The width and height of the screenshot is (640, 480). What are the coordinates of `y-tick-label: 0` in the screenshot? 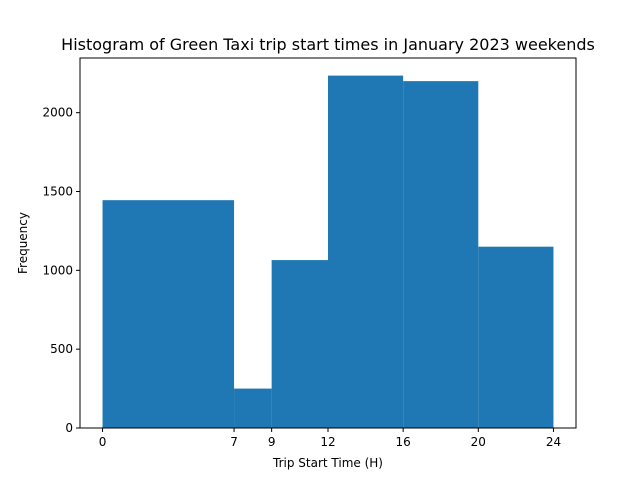 It's located at (69, 428).